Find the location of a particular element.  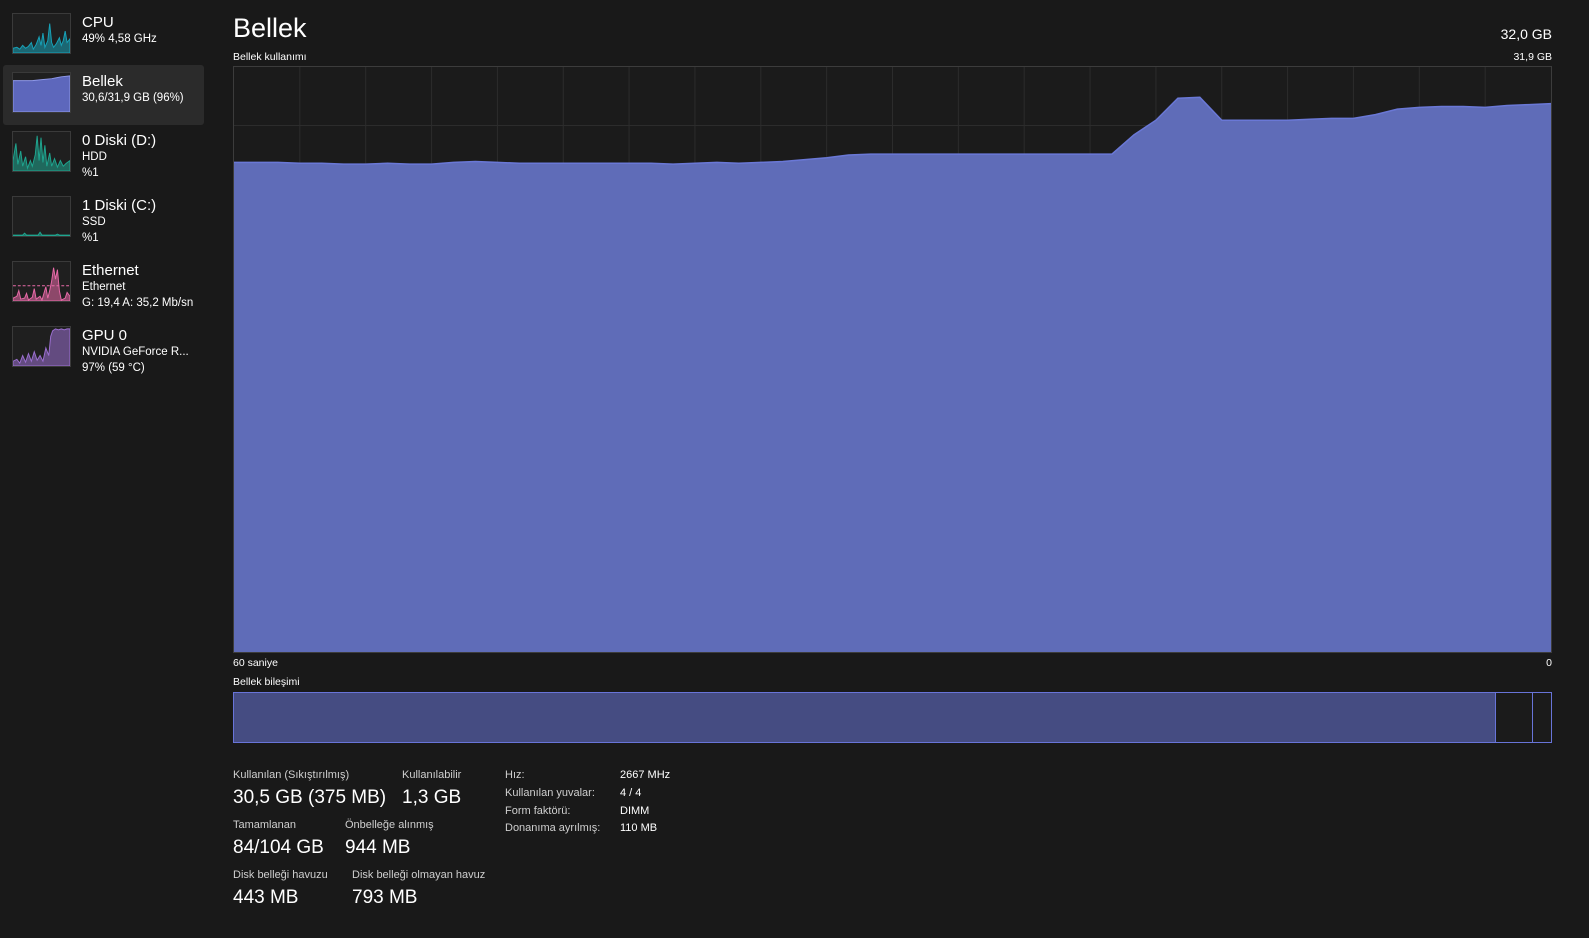

disk-c-thumbnail-area is located at coordinates (41, 233).